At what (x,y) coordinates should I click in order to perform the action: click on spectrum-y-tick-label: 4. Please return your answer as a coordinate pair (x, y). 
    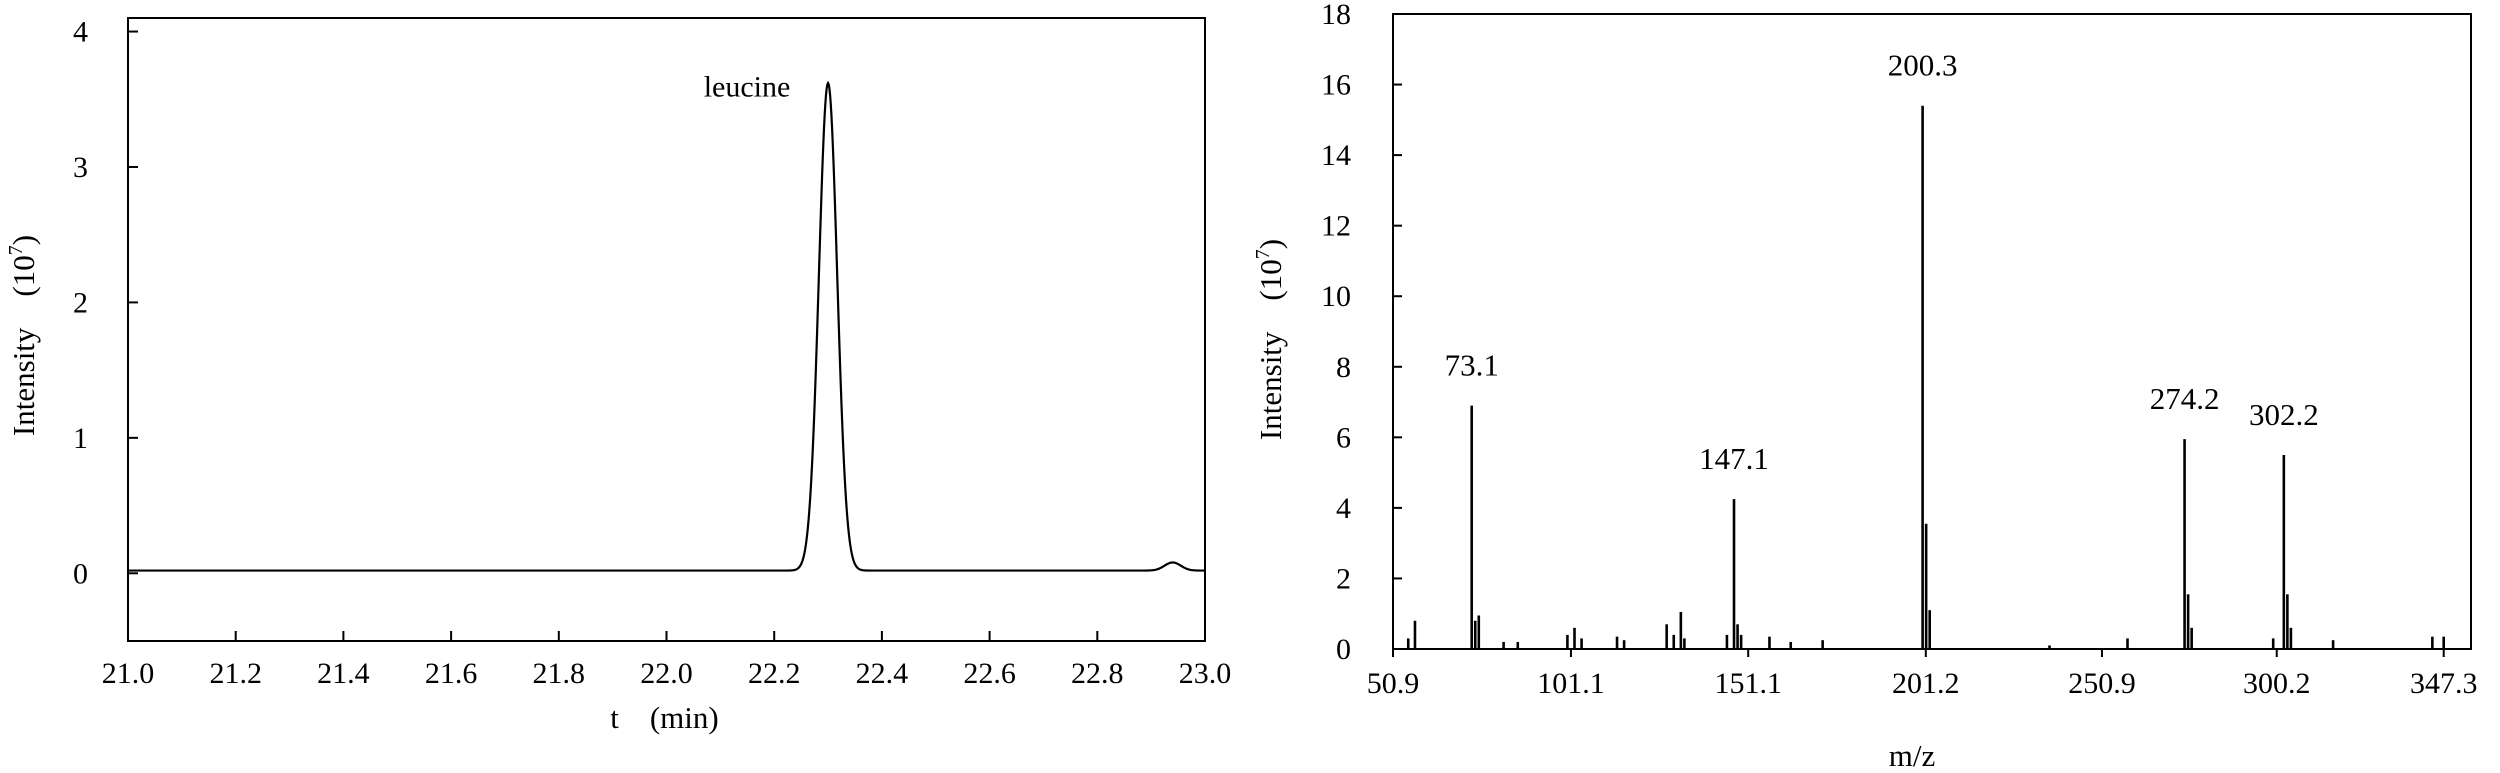
    Looking at the image, I should click on (1343, 508).